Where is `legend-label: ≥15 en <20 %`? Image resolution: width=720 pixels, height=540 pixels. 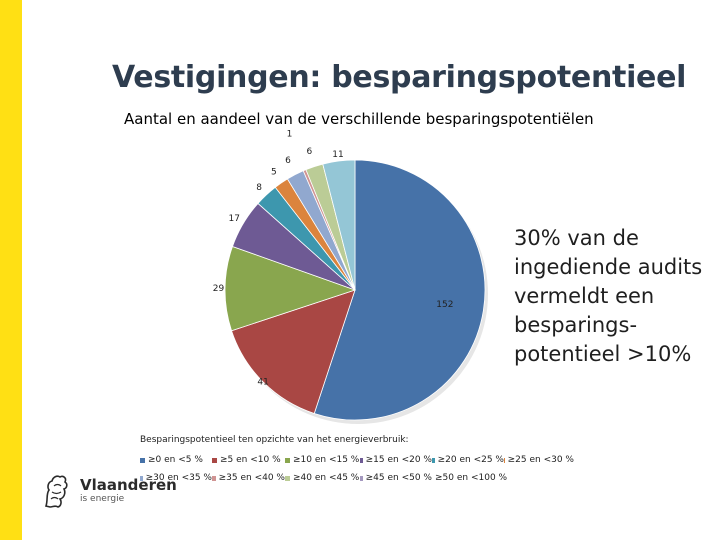
legend-label: ≥15 en <20 % is located at coordinates (398, 460).